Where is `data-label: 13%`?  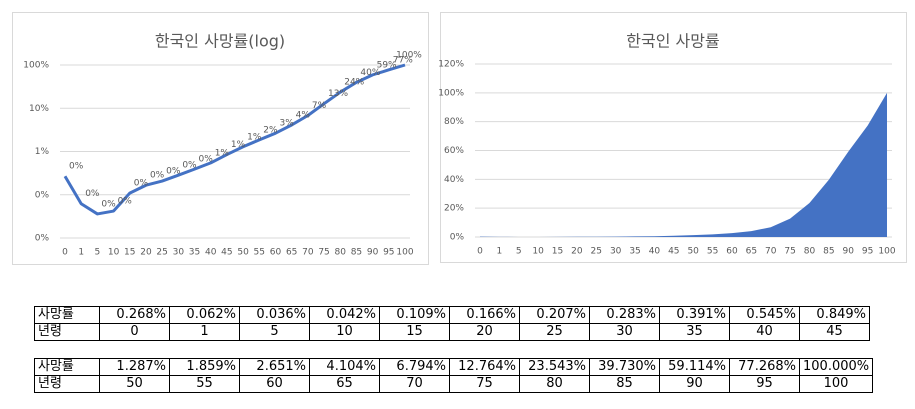
data-label: 13% is located at coordinates (338, 94).